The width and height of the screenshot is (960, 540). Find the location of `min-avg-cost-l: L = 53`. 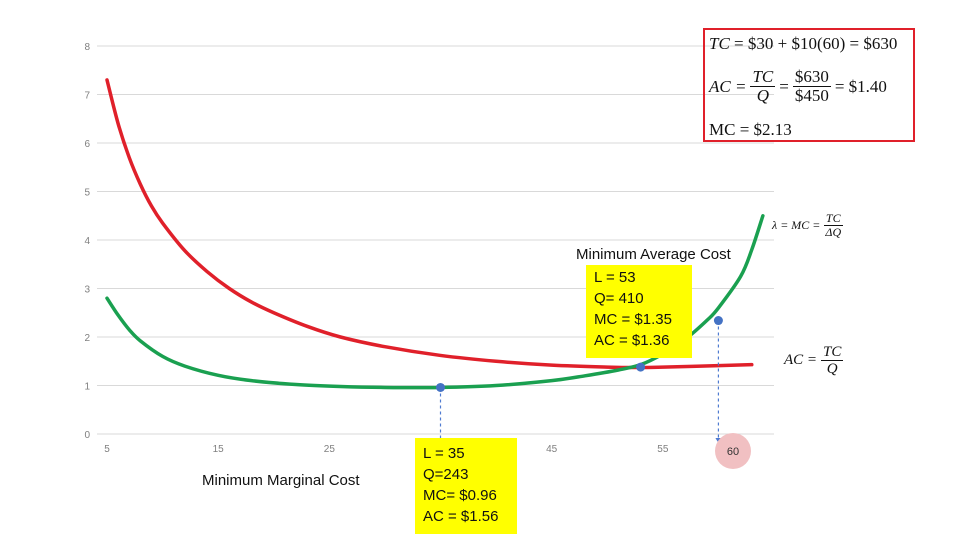

min-avg-cost-l: L = 53 is located at coordinates (615, 277).